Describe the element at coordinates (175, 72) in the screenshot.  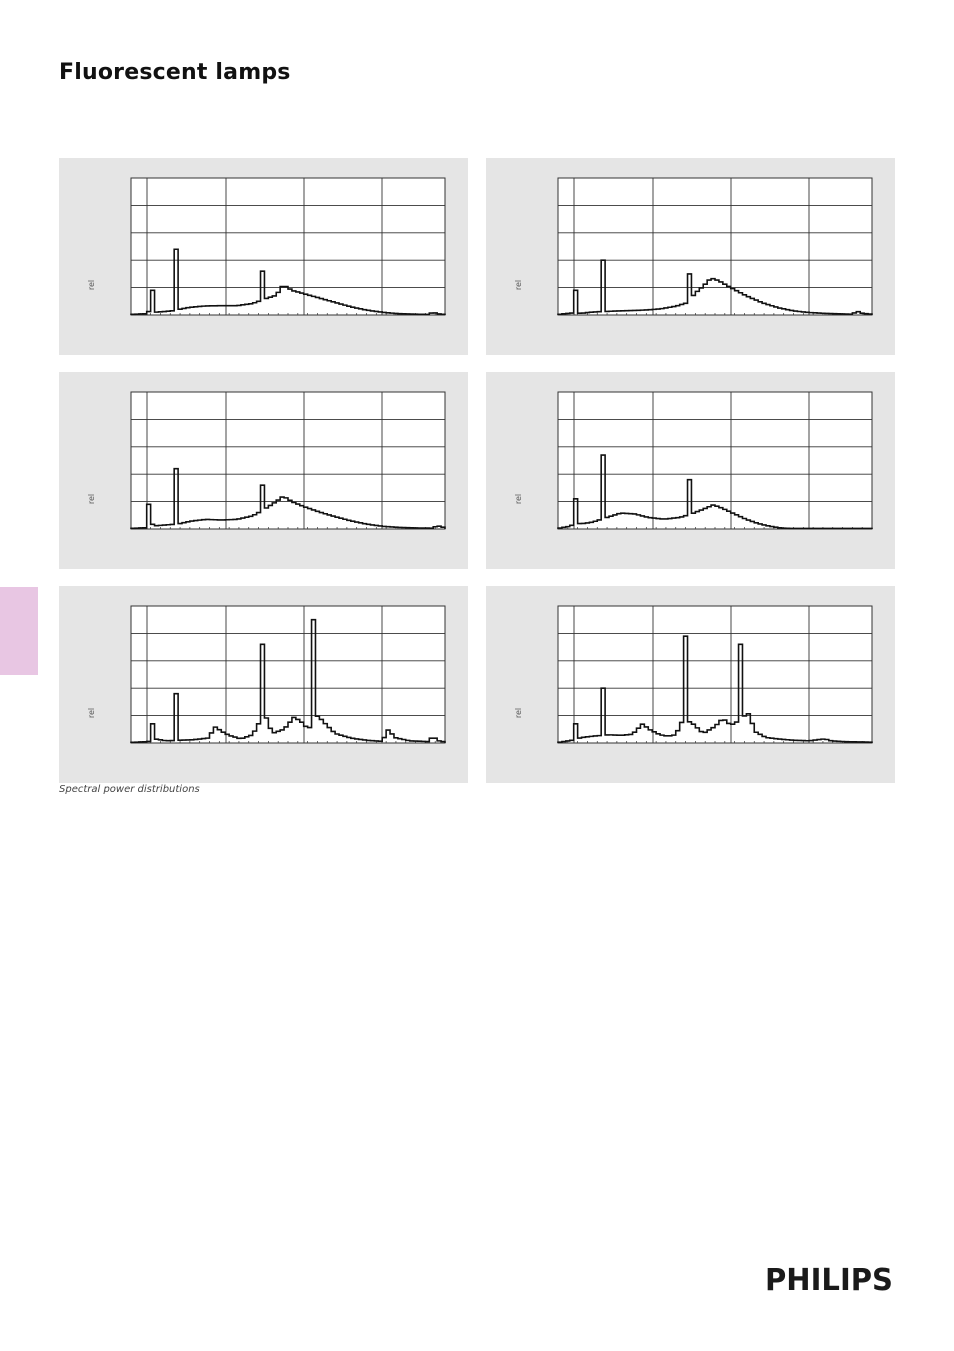
I see `page-title: Fluorescent lamps` at that location.